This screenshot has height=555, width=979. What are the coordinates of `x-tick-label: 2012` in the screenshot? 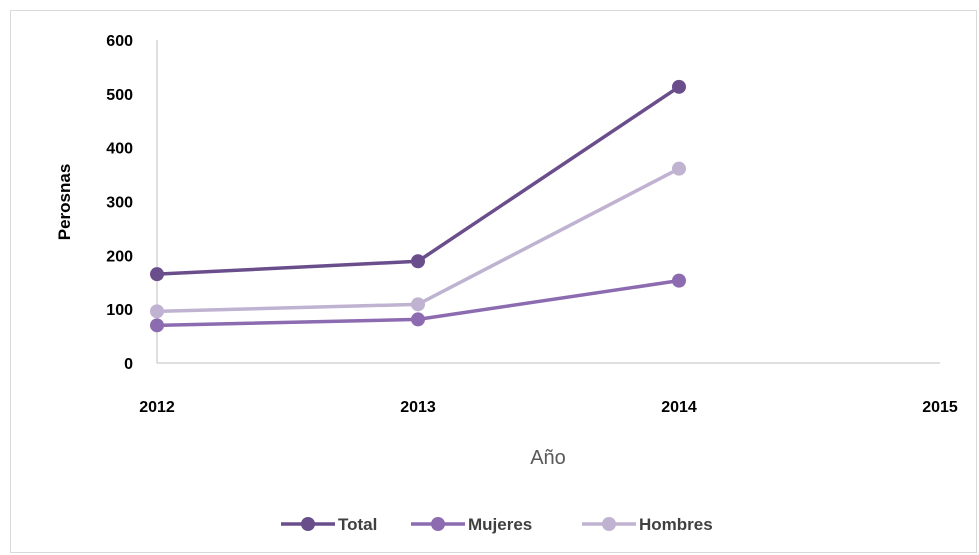 It's located at (157, 407).